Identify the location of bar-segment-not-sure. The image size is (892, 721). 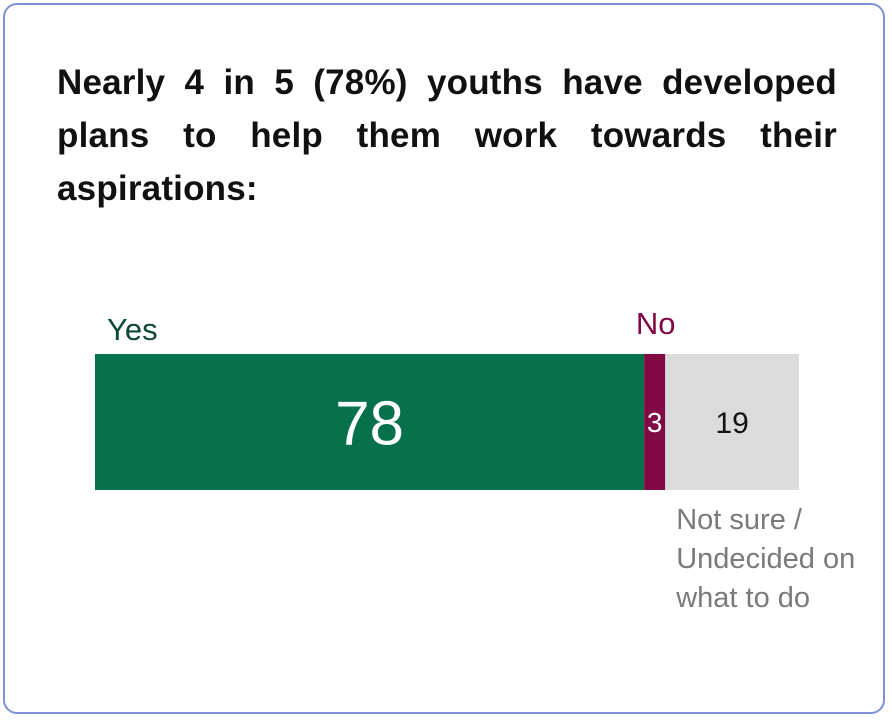
(732, 422).